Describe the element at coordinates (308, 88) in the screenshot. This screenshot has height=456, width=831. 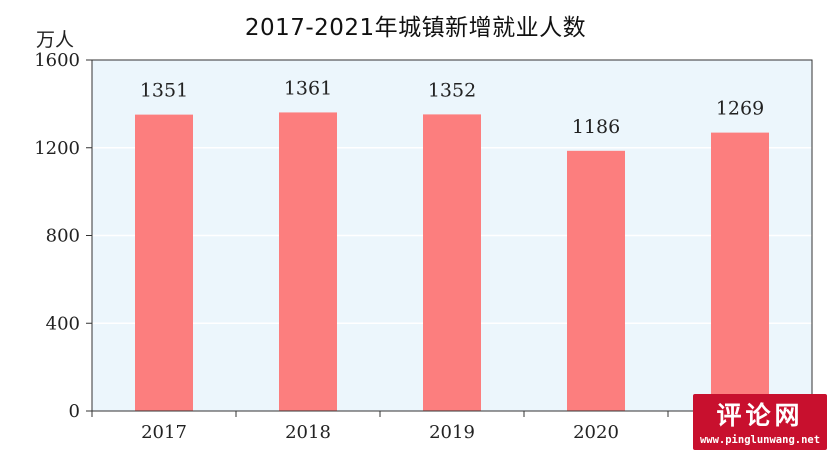
I see `value-label-2018: 1361` at that location.